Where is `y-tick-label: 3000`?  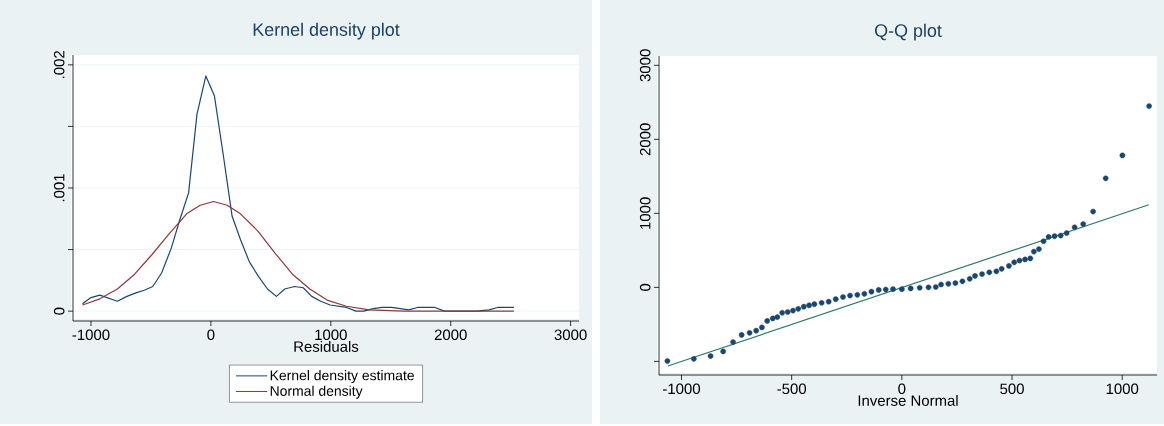
y-tick-label: 3000 is located at coordinates (645, 65).